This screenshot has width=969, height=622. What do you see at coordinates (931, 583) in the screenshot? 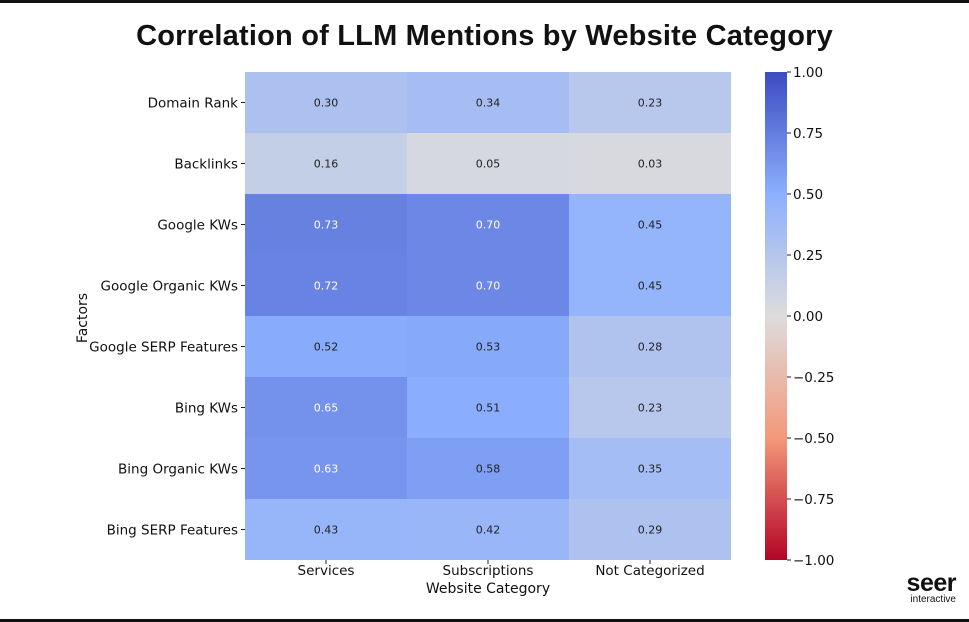
I see `logo-wordmark: seer` at bounding box center [931, 583].